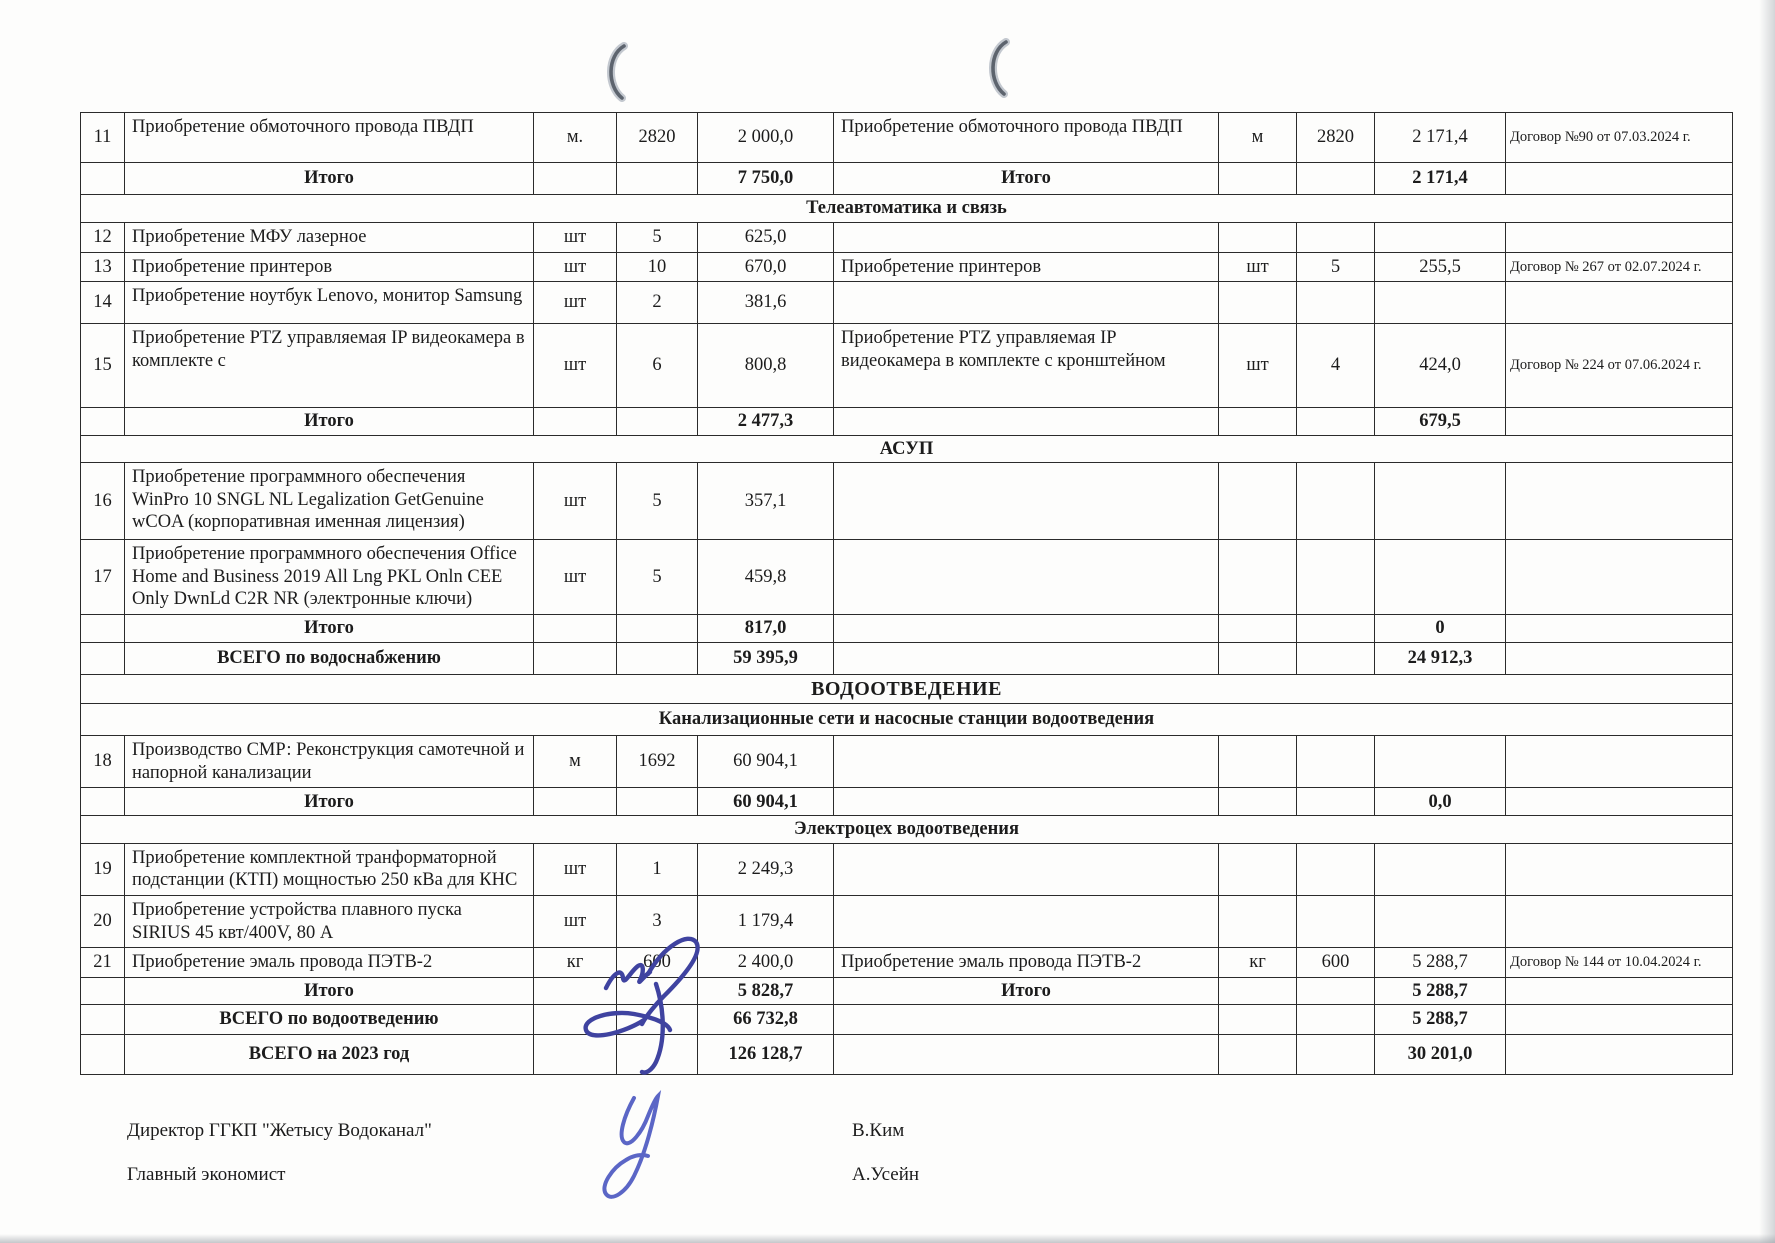 The image size is (1775, 1243). I want to click on cell-amount: 670,0, so click(765, 267).